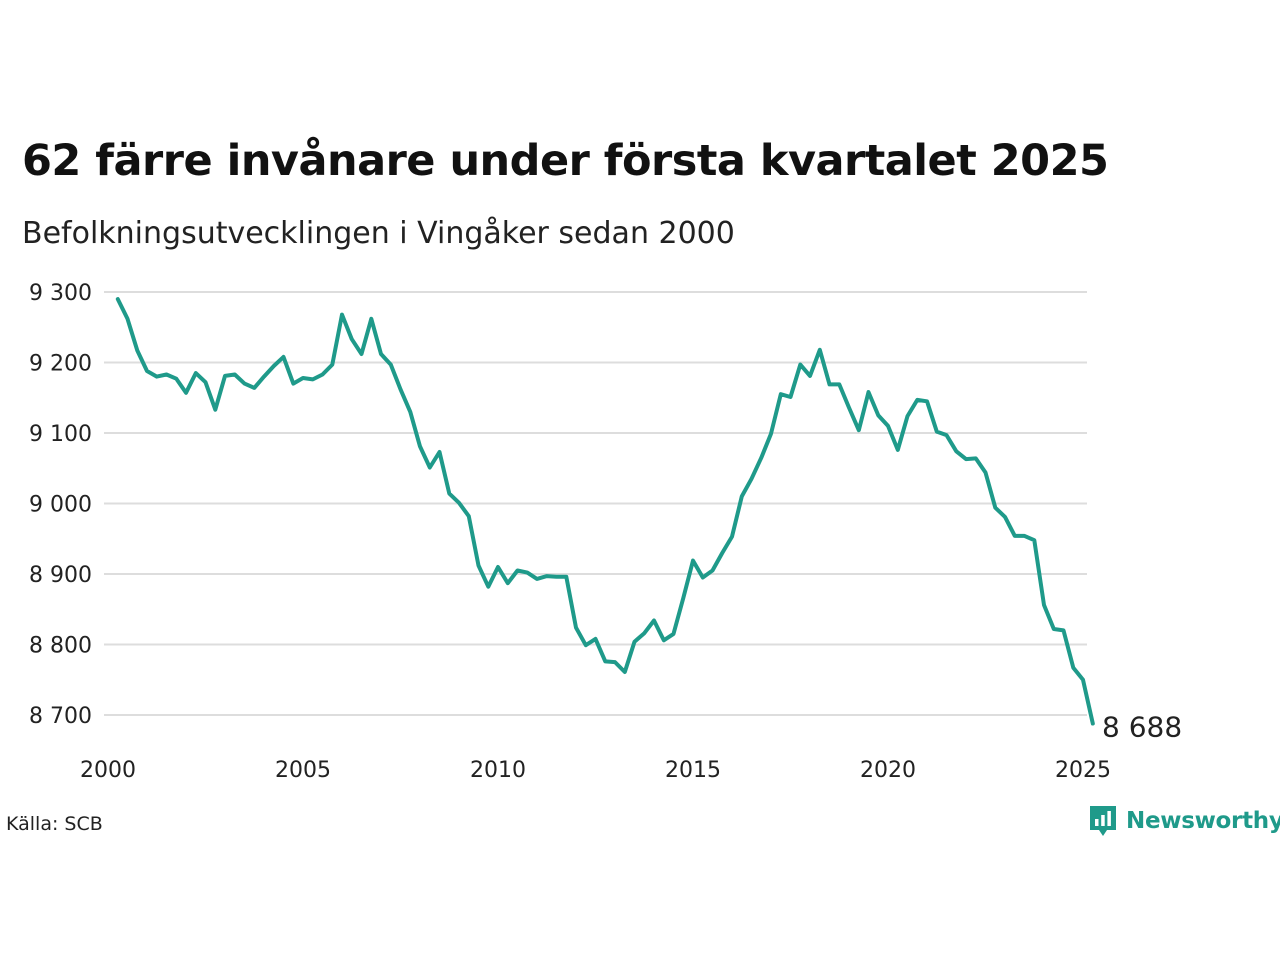 The width and height of the screenshot is (1280, 960). What do you see at coordinates (498, 770) in the screenshot?
I see `x-tick-label: 2010` at bounding box center [498, 770].